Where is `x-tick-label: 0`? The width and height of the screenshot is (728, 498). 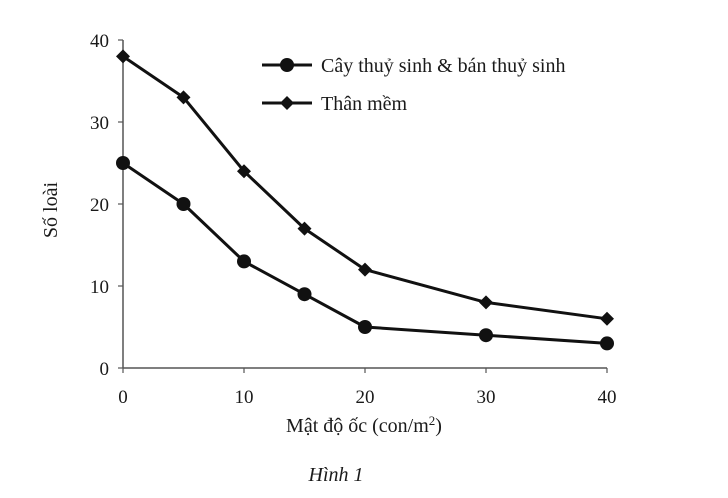
x-tick-label: 0 is located at coordinates (123, 397).